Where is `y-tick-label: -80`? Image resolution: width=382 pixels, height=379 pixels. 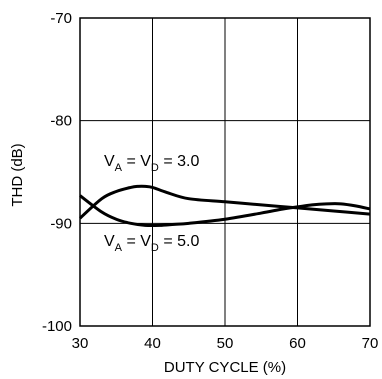
y-tick-label: -80 is located at coordinates (61, 121).